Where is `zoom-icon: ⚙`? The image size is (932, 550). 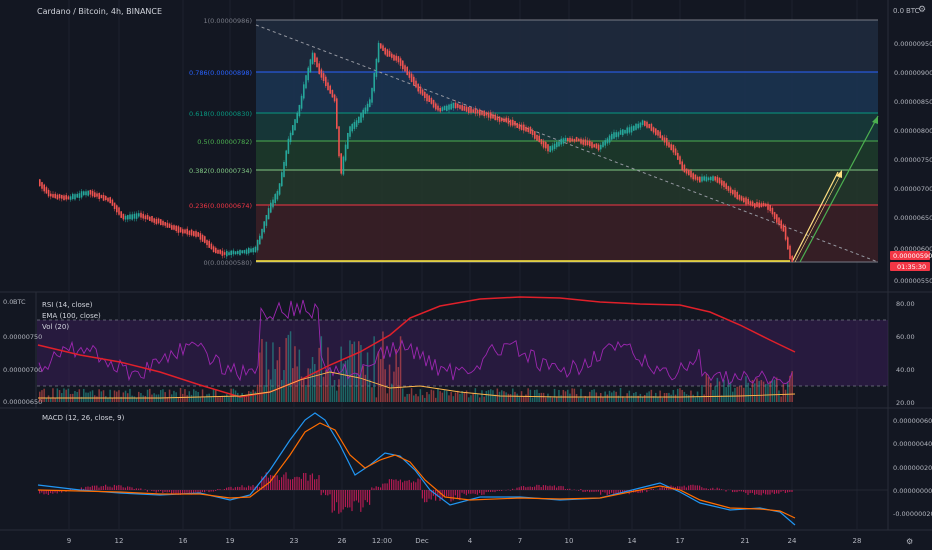
zoom-icon: ⚙ is located at coordinates (910, 541).